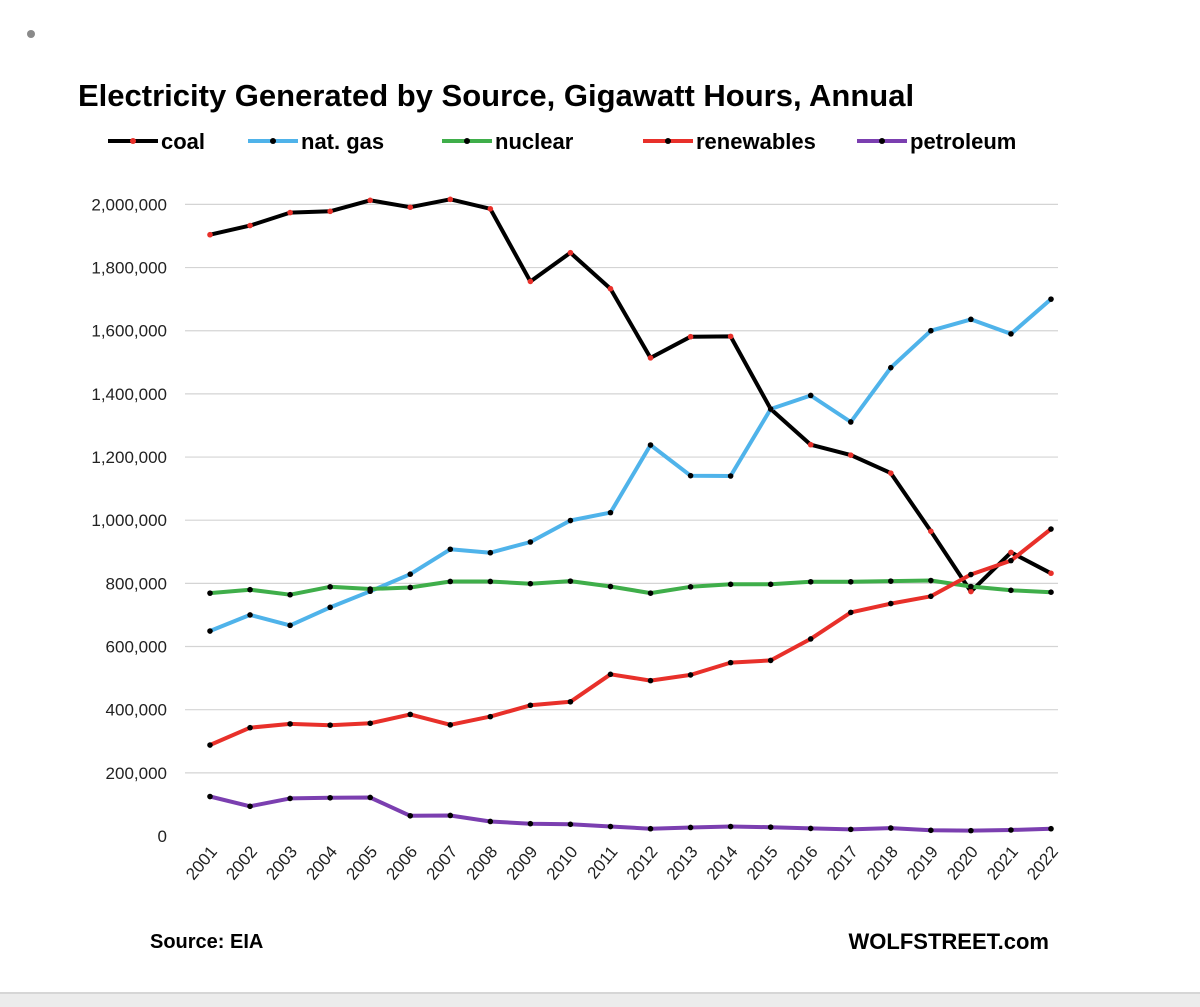 This screenshot has height=1007, width=1200. I want to click on legend: coal nat. gas nuclear renewables petroleum, so click(562, 141).